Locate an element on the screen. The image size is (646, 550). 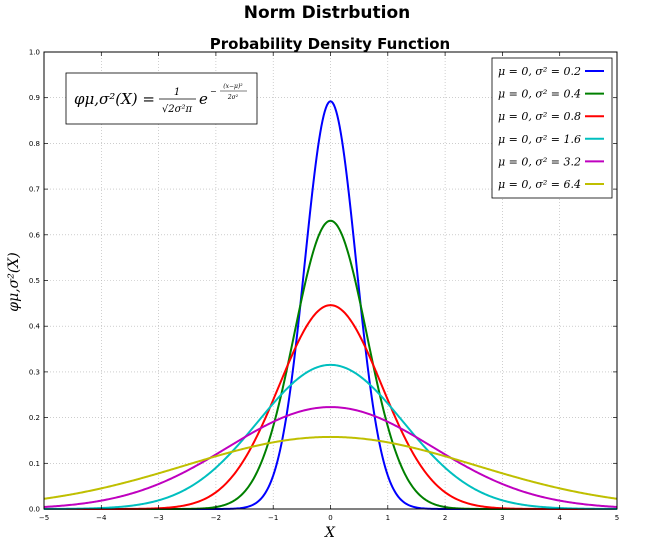
formula-exp-denominator: 2σ² is located at coordinates (233, 97).